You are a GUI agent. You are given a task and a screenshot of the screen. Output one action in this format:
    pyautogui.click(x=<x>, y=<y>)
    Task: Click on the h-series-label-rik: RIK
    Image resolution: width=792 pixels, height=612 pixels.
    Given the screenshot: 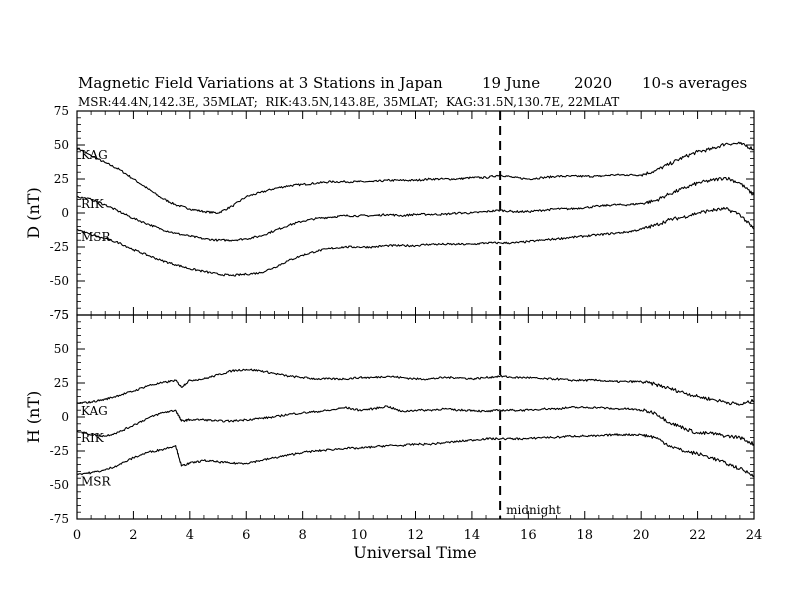 What is the action you would take?
    pyautogui.click(x=93, y=438)
    